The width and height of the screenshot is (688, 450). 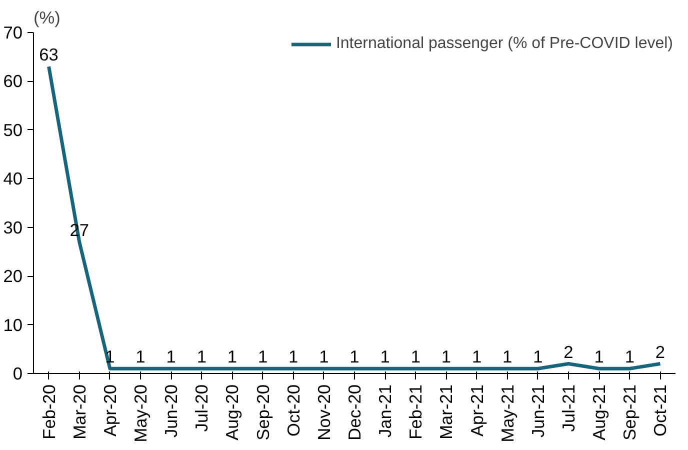 I want to click on y-tick-label: 30, so click(x=13, y=227).